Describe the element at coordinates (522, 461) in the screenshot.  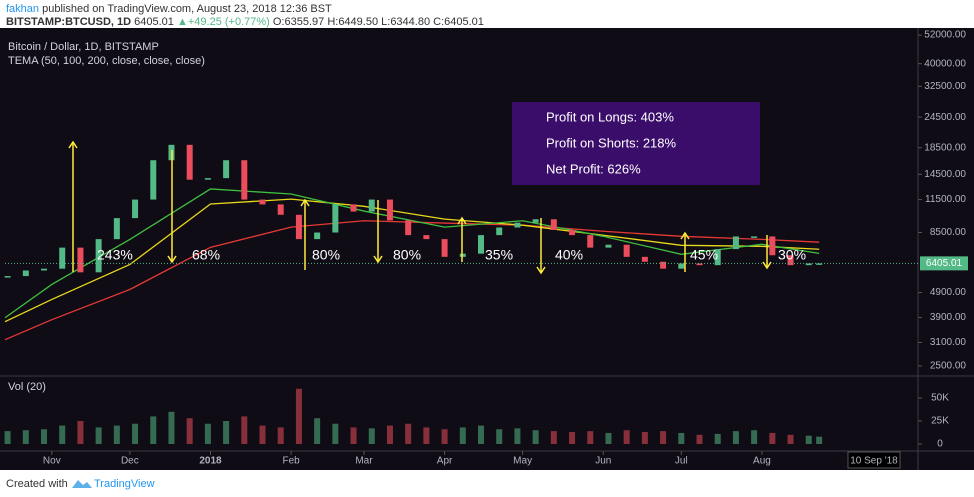
I see `x-tick-label: May` at that location.